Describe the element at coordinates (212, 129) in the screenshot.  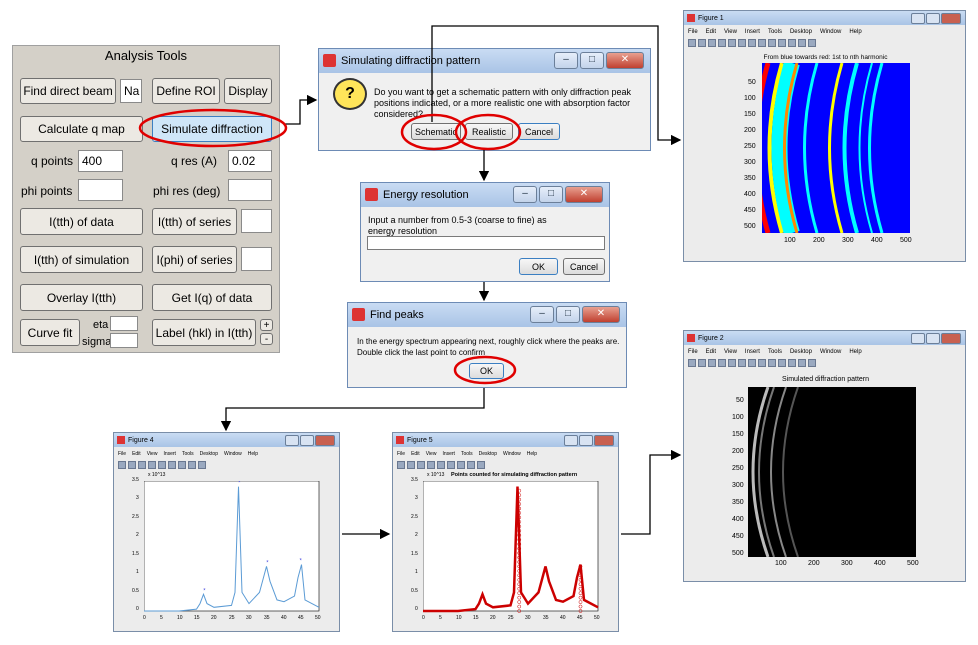
I see `simulate-diffraction-button: Simulate diffraction` at that location.